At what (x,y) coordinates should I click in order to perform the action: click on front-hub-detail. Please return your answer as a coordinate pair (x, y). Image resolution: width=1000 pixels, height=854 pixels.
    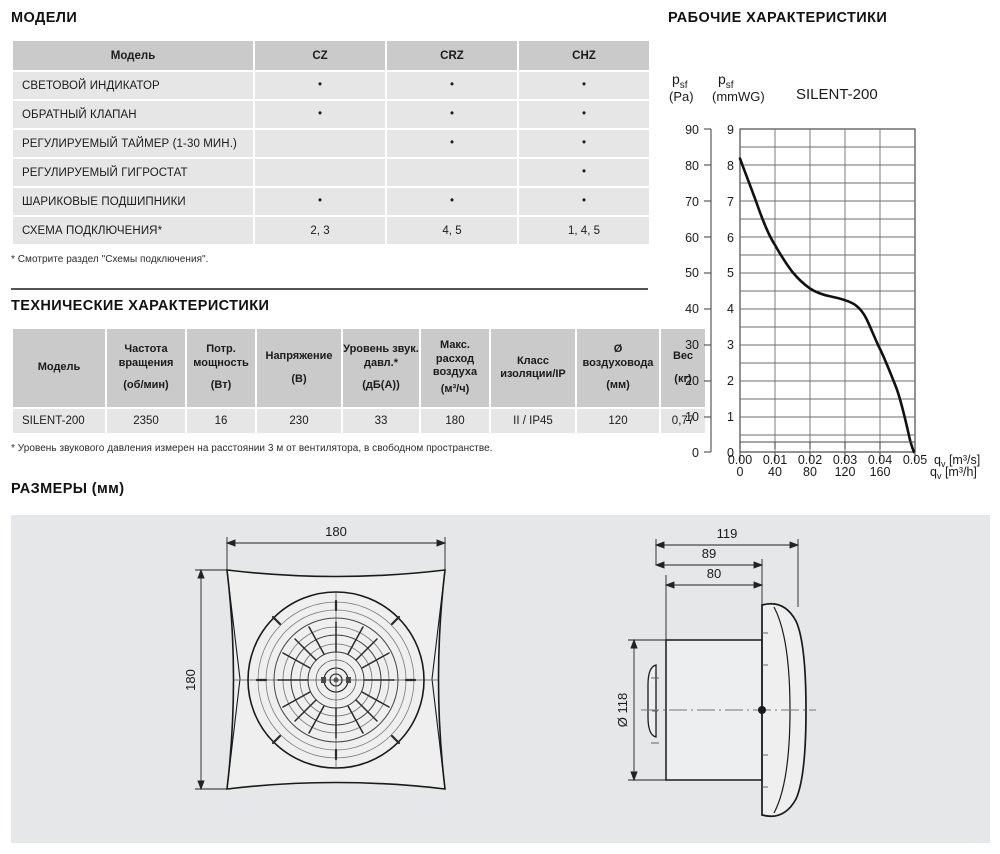
    Looking at the image, I should click on (336, 680).